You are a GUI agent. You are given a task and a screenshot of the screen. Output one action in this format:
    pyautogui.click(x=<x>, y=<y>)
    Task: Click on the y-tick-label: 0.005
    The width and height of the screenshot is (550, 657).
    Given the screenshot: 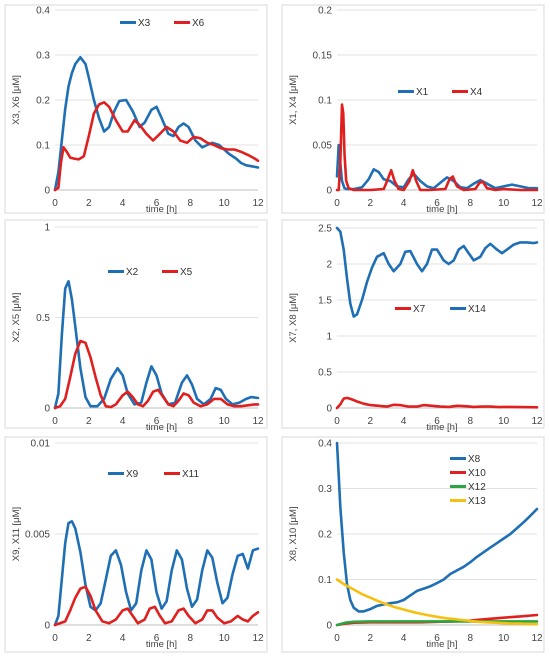 What is the action you would take?
    pyautogui.click(x=37, y=535)
    